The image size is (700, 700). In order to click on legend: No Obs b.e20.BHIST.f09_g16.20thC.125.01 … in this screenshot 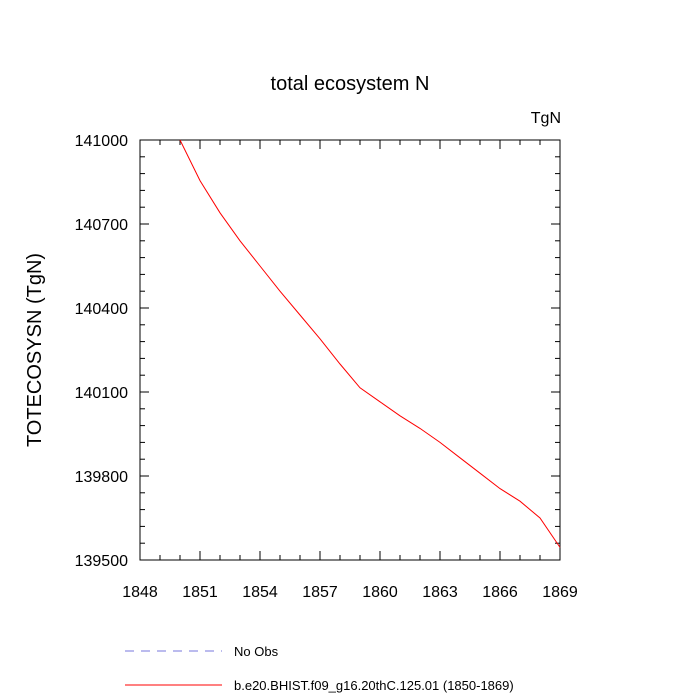, I will do `click(319, 668)`.